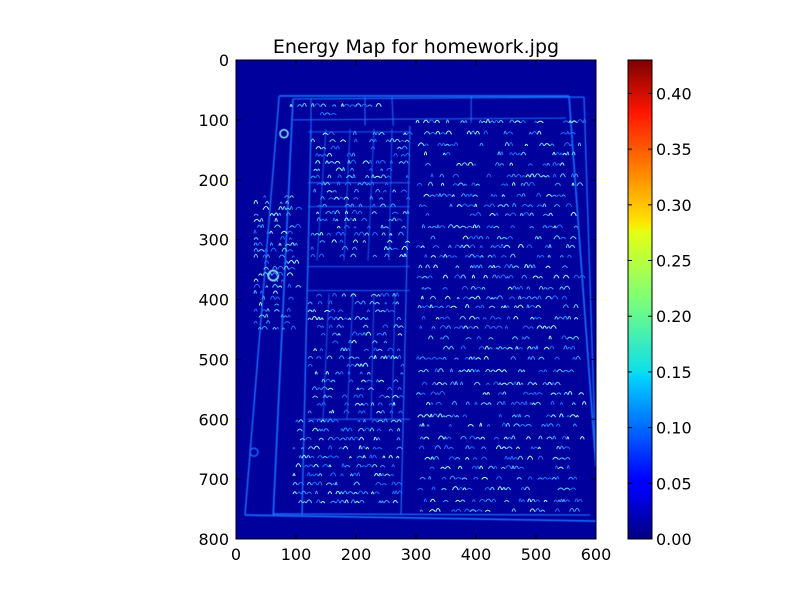 This screenshot has width=800, height=600. I want to click on colorbar-tick-label: 0.00, so click(674, 539).